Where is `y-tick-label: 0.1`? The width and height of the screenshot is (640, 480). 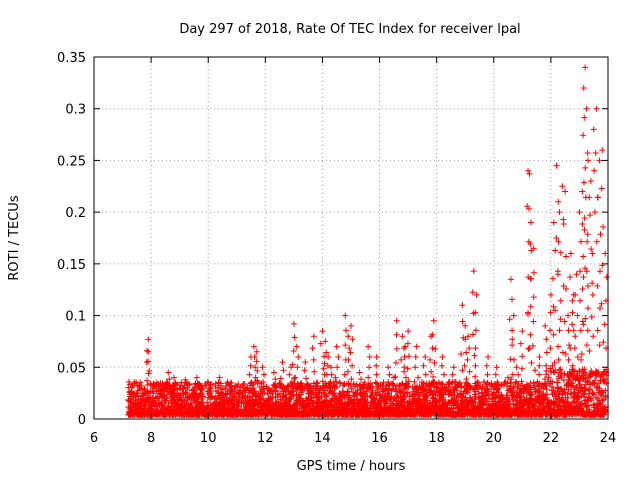
y-tick-label: 0.1 is located at coordinates (75, 317).